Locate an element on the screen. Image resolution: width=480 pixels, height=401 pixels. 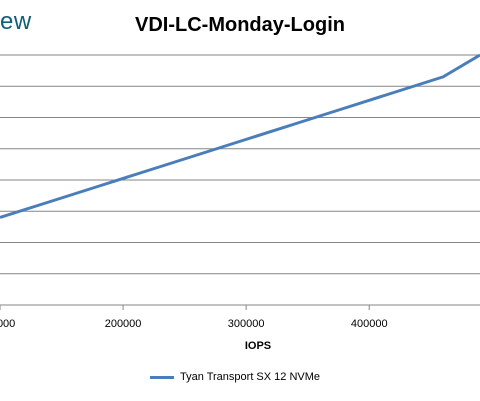
x-tick-label: 300000 is located at coordinates (246, 324).